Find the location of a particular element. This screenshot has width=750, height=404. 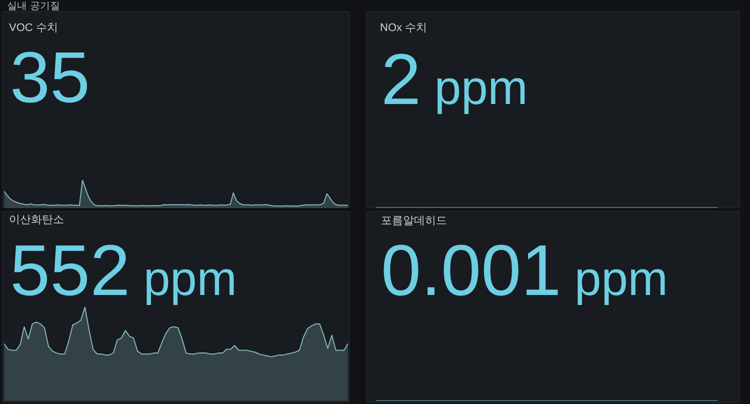

text: NOx 수치 is located at coordinates (404, 28).